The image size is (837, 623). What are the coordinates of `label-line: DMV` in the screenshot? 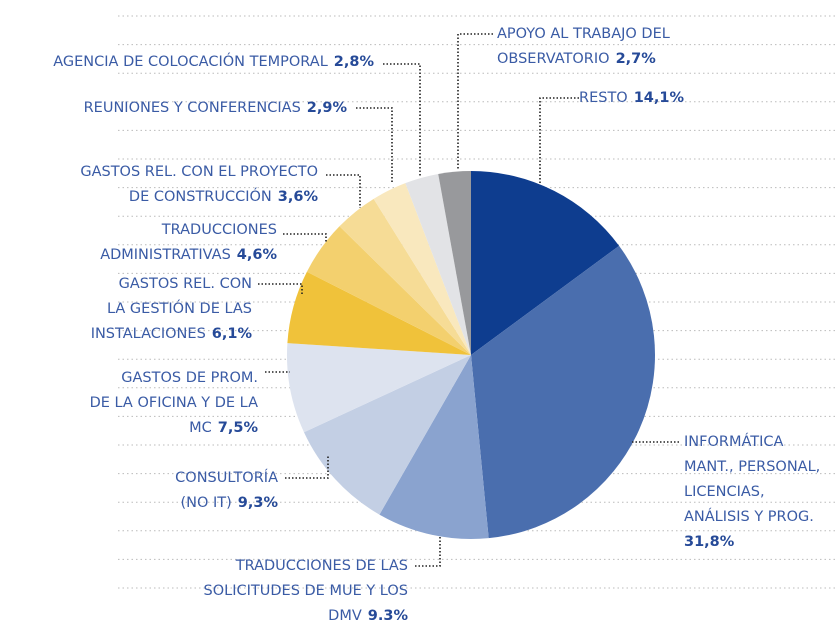 It's located at (345, 615).